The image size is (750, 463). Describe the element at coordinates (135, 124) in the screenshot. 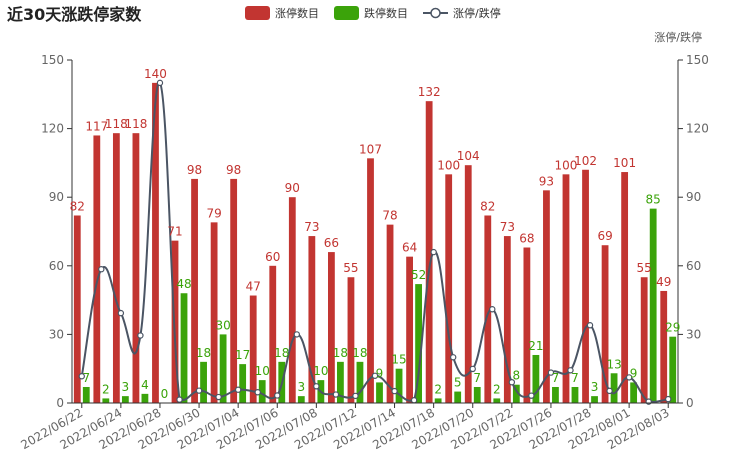

I see `limit-up-value-label: 118` at that location.